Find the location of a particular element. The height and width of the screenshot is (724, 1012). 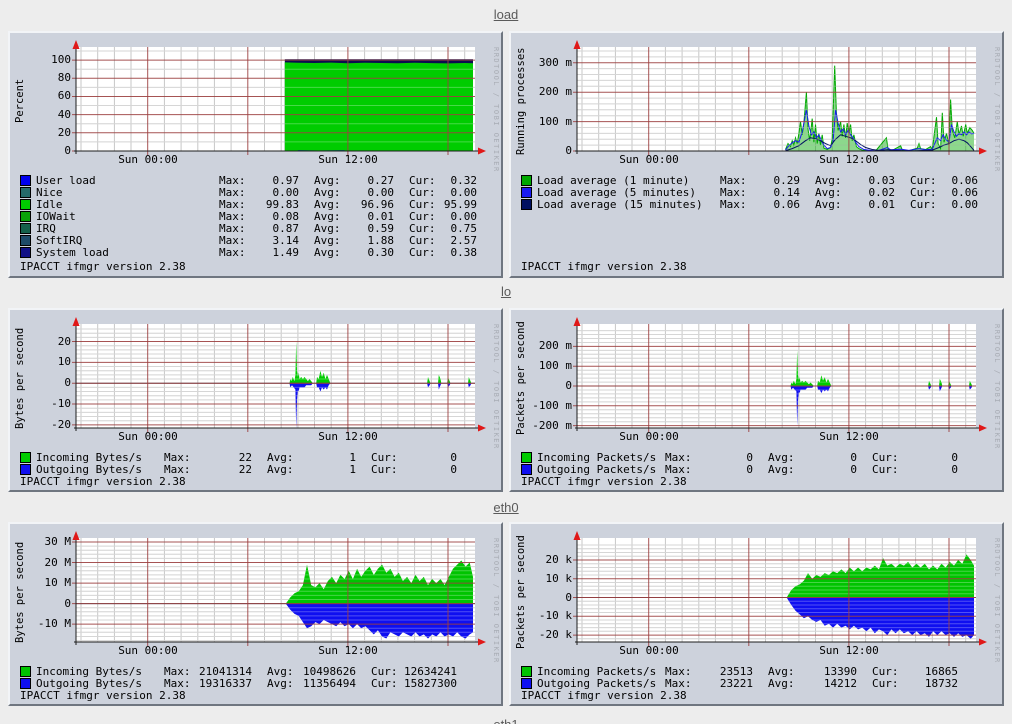

section-link-eth0: eth0 is located at coordinates (506, 507).